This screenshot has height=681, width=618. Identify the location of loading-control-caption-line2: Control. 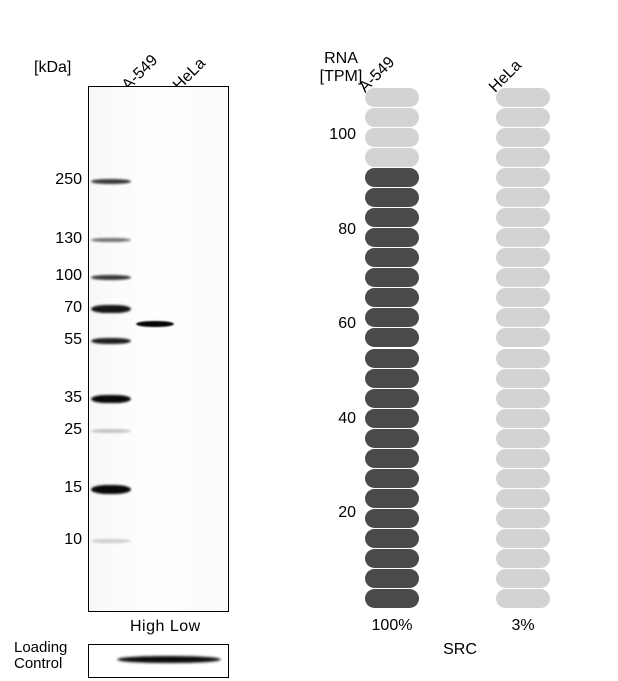
(38, 663).